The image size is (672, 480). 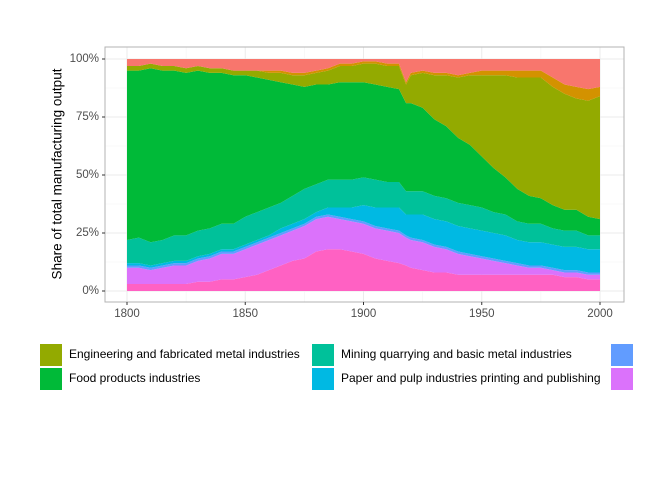 I want to click on legend-item: Food products industries, so click(x=120, y=379).